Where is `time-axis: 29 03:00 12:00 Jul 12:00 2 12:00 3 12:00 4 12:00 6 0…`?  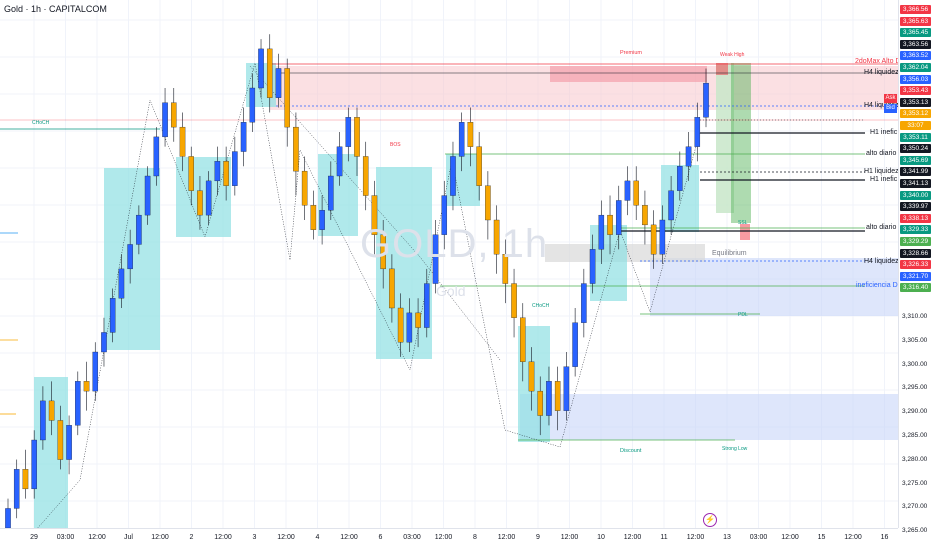 time-axis: 29 03:00 12:00 Jul 12:00 2 12:00 3 12:00 4 12:00 6 0… is located at coordinates (449, 539).